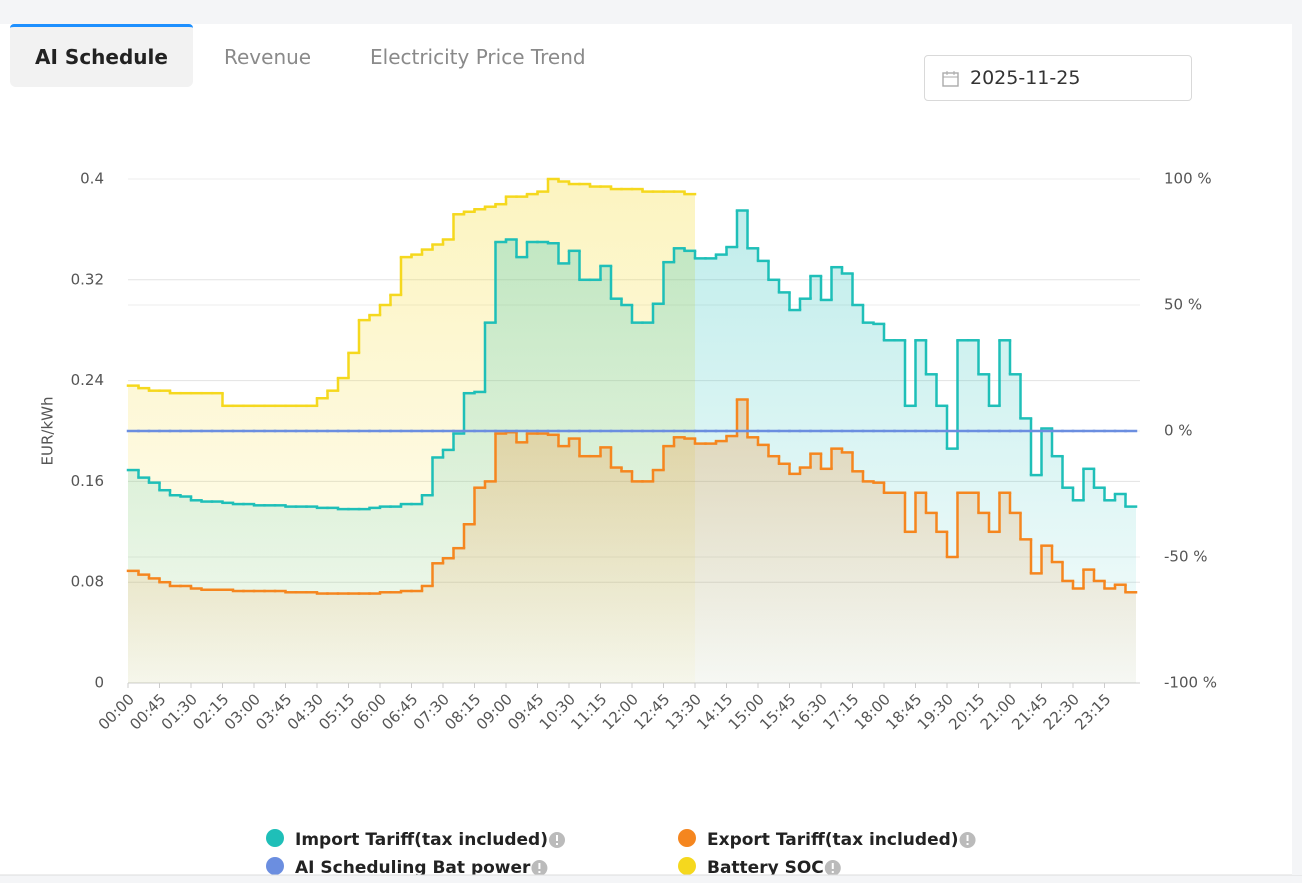 The height and width of the screenshot is (883, 1302). Describe the element at coordinates (950, 79) in the screenshot. I see `calendar-icon` at that location.